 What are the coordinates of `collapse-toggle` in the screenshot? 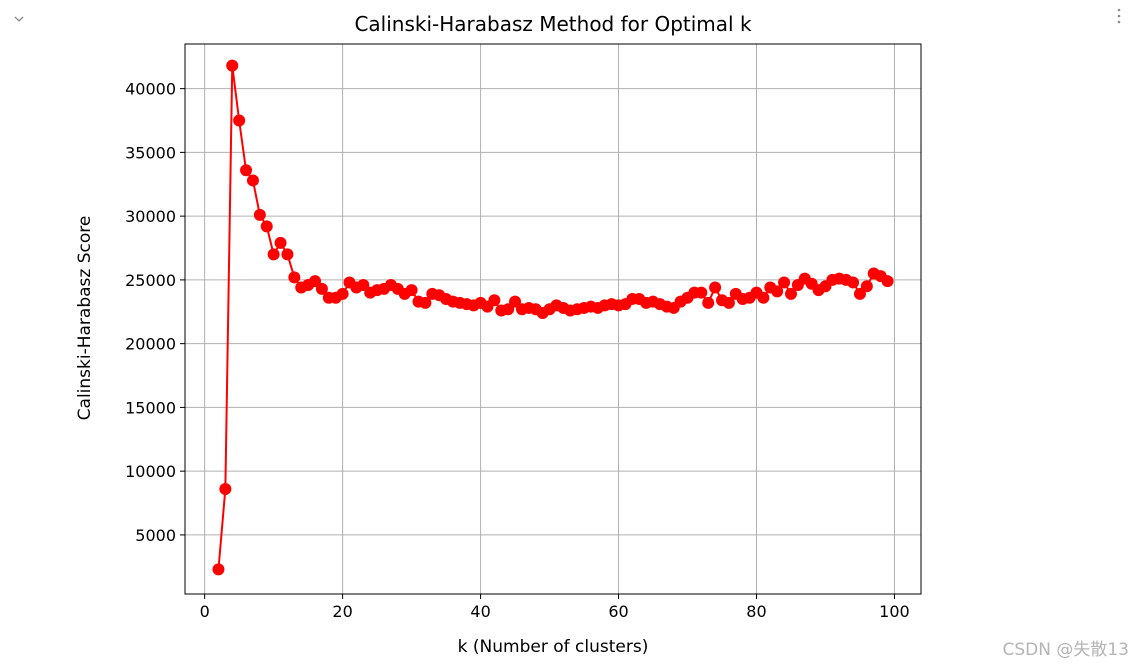 It's located at (19, 19).